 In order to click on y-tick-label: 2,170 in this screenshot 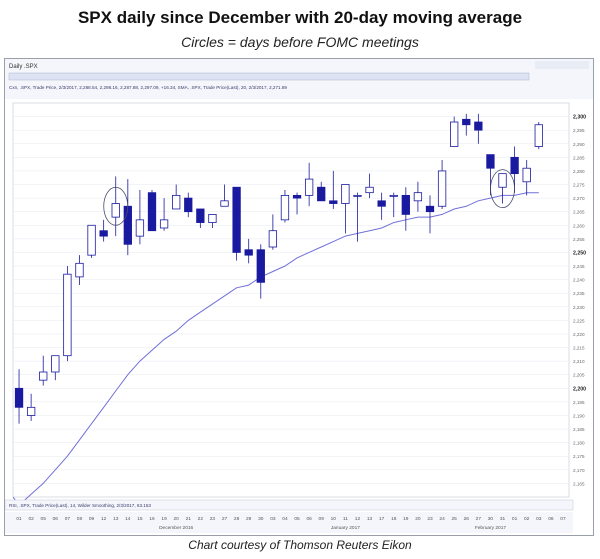, I will do `click(579, 470)`.